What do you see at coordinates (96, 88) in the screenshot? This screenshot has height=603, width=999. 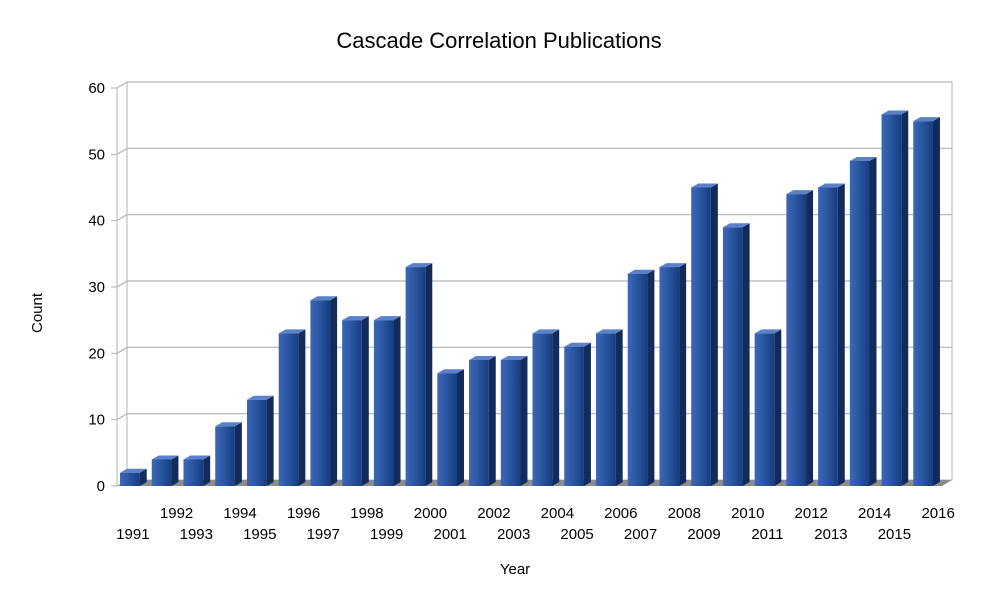 I see `y-tick-label: 60` at bounding box center [96, 88].